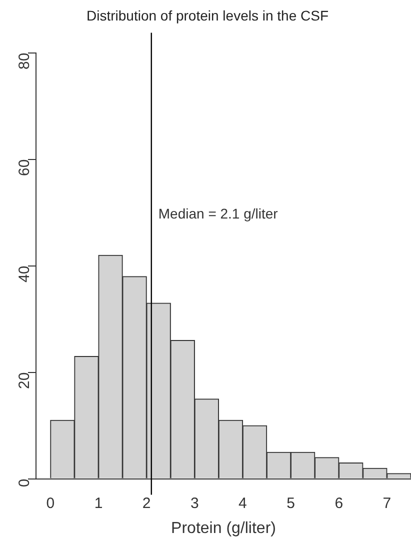  Describe the element at coordinates (25, 380) in the screenshot. I see `y-tick-label: 20` at that location.